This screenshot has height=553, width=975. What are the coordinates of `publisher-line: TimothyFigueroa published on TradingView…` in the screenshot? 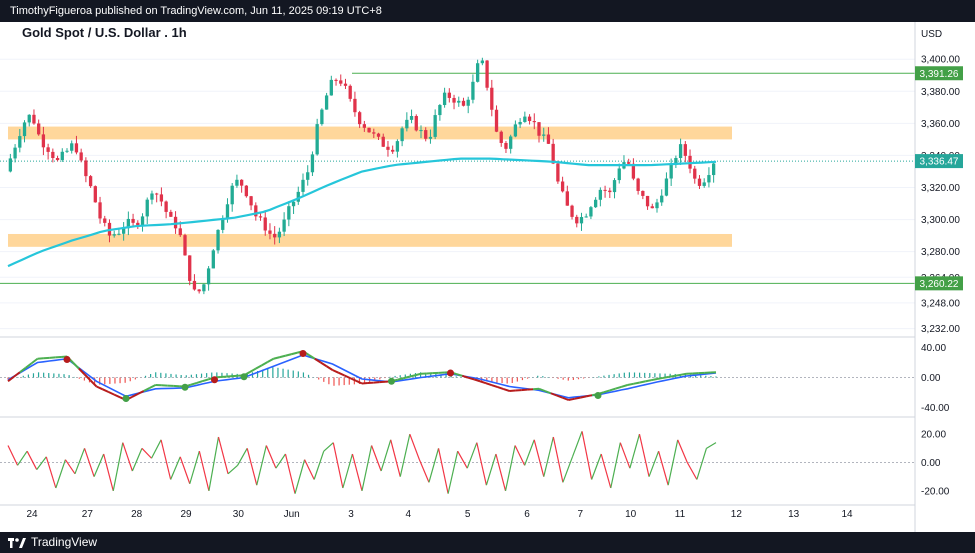 It's located at (196, 11).